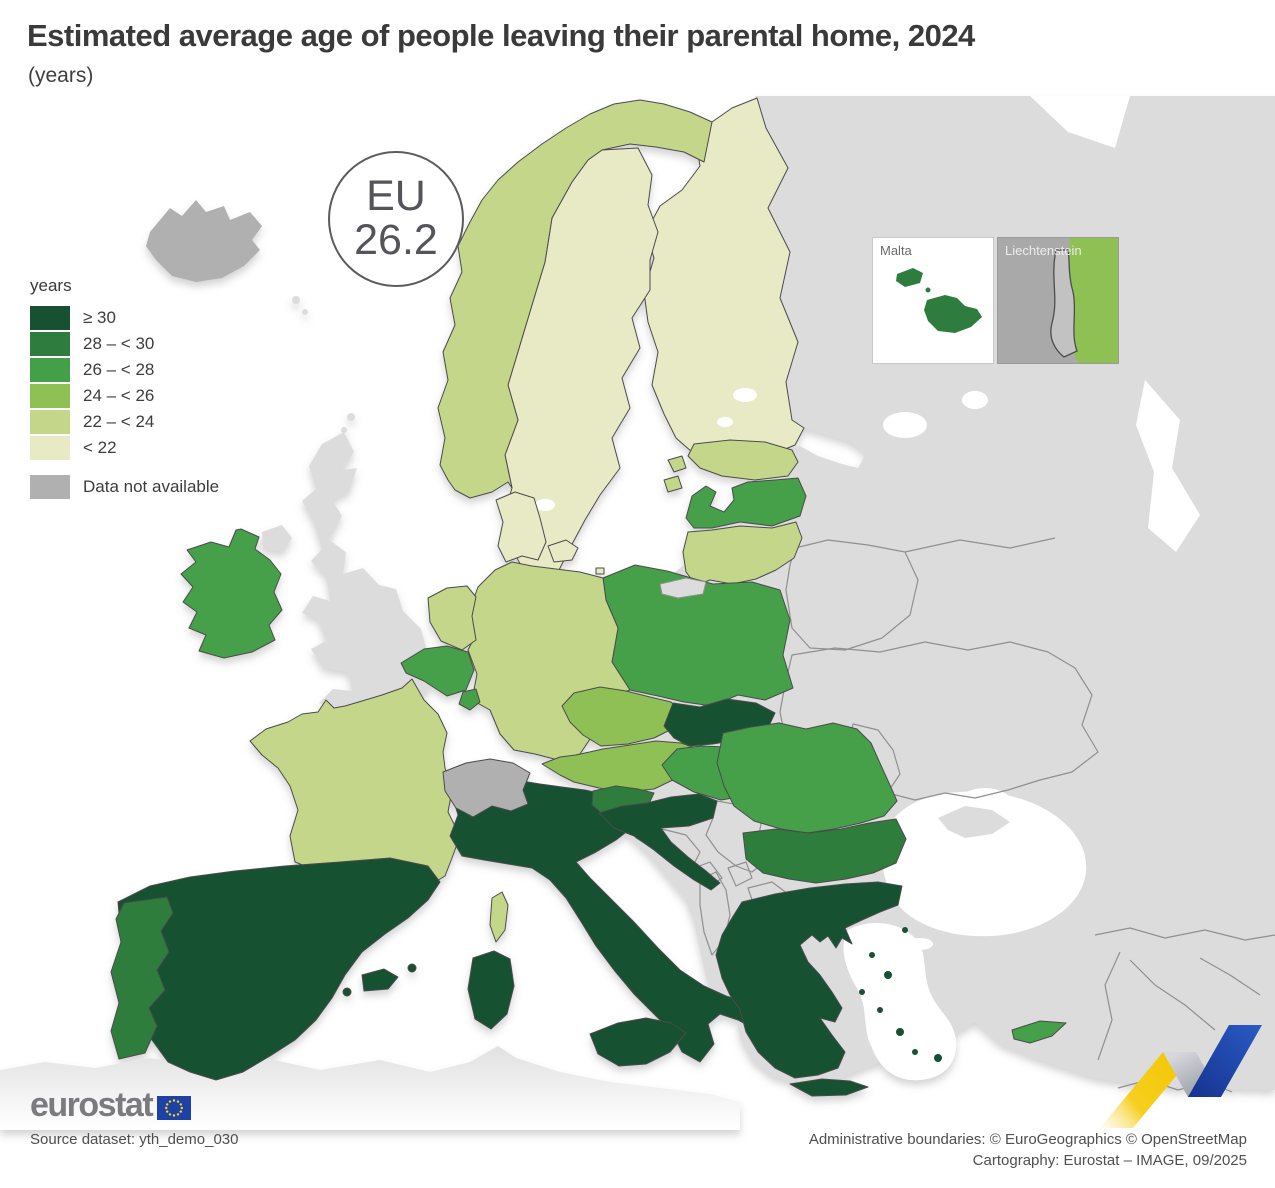 The height and width of the screenshot is (1188, 1275). Describe the element at coordinates (380, 980) in the screenshot. I see `islands-balearic` at that location.